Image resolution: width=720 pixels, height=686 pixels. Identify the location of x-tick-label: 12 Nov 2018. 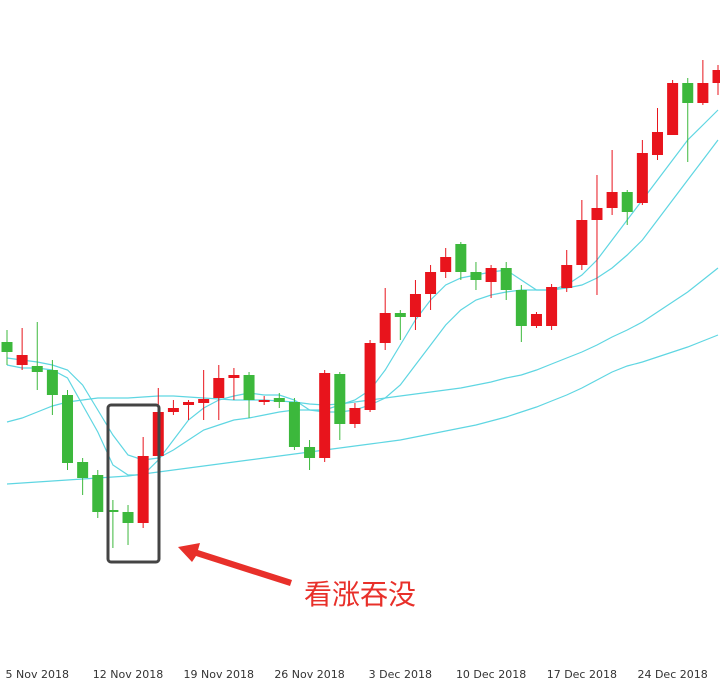
(128, 674).